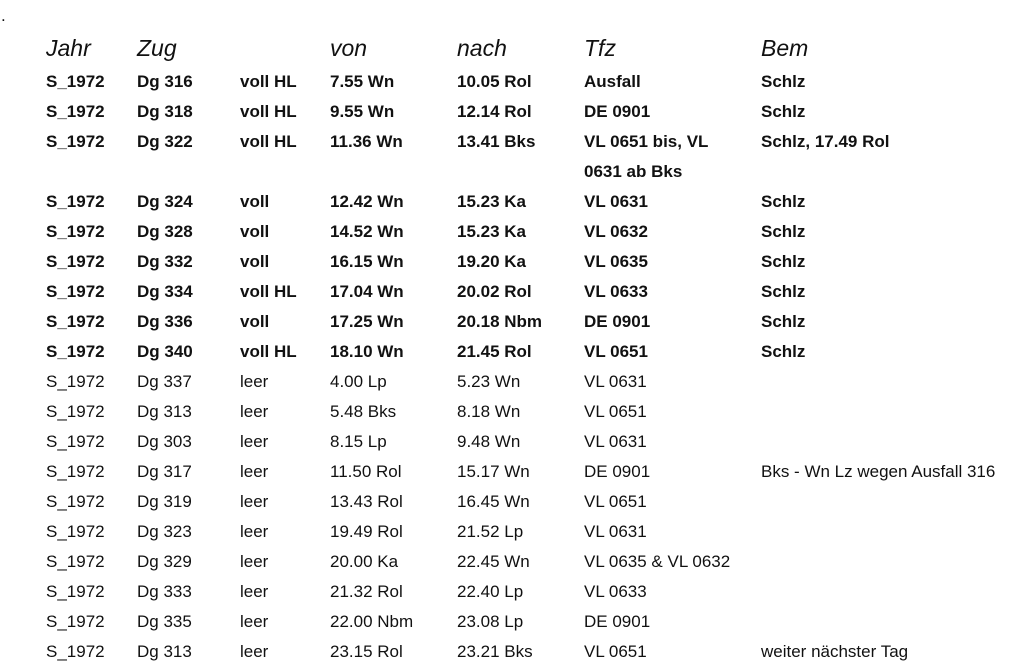  What do you see at coordinates (165, 111) in the screenshot?
I see `cell-text: Dg 318` at bounding box center [165, 111].